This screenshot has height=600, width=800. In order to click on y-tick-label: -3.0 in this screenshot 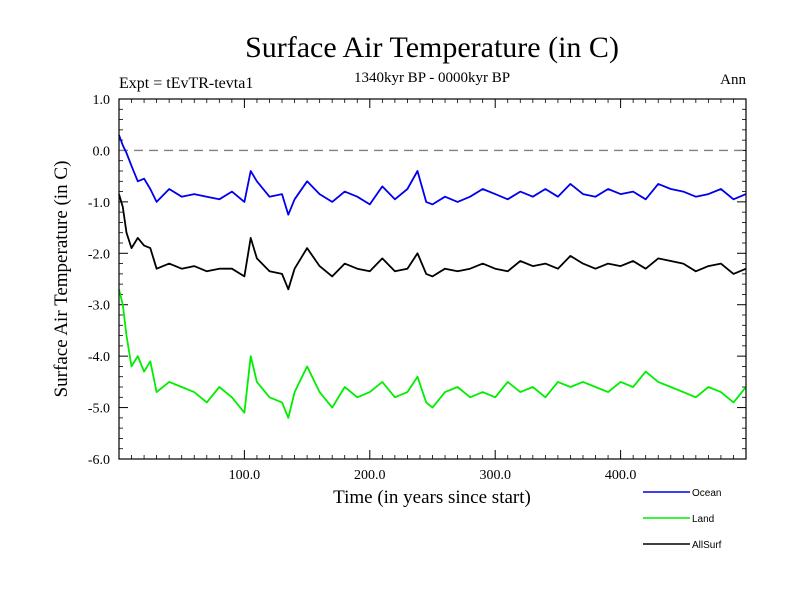, I will do `click(99, 306)`.